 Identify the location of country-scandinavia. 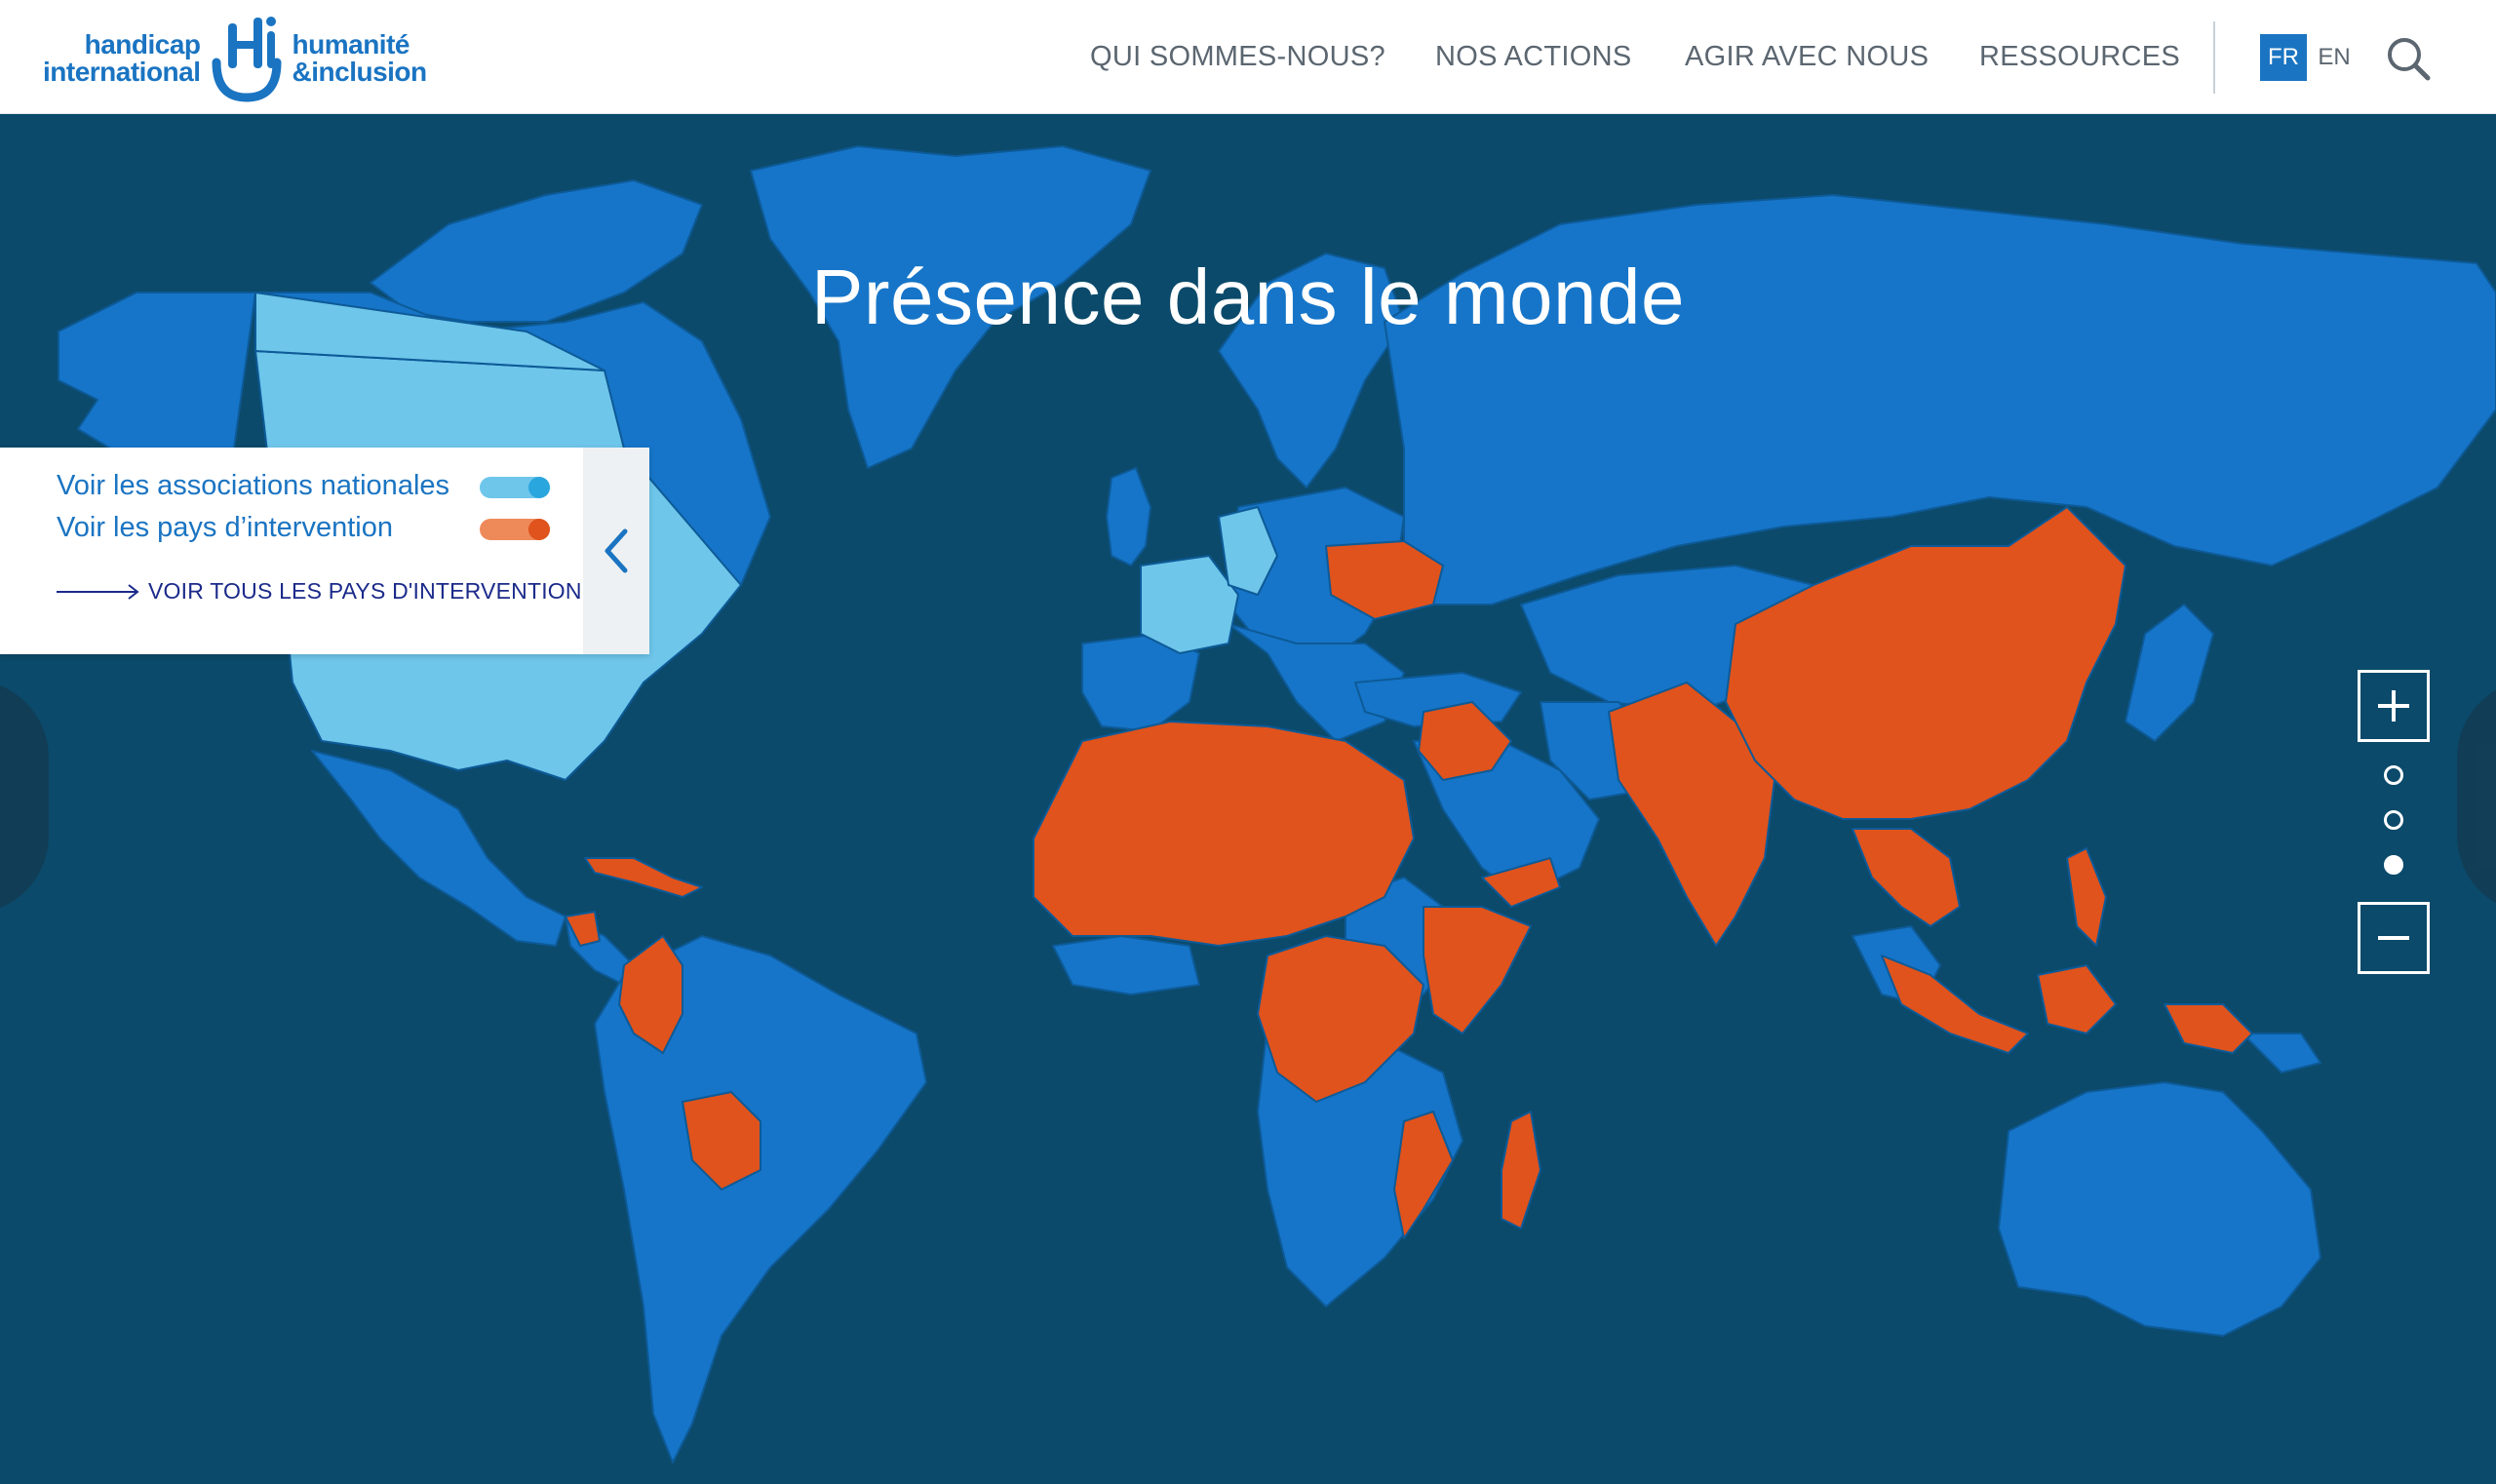
(1311, 370).